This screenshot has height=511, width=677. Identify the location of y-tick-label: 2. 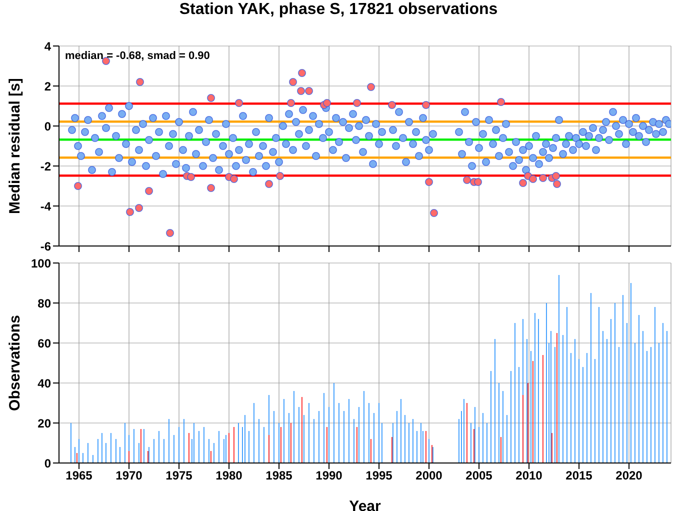
(48, 86).